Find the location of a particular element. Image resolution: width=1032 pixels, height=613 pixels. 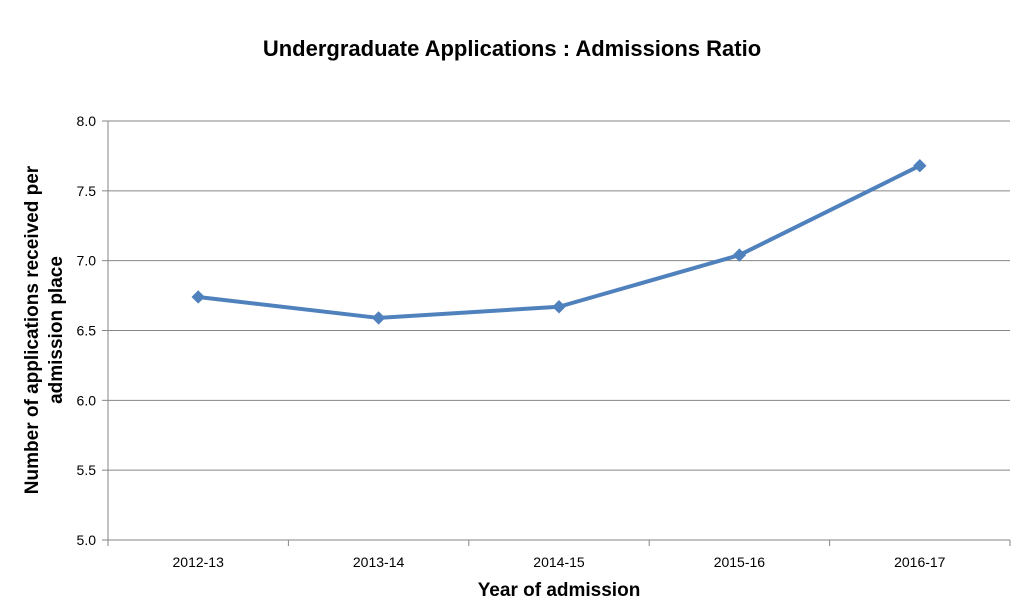

y-axis-title-line-2: admission place is located at coordinates (56, 330).